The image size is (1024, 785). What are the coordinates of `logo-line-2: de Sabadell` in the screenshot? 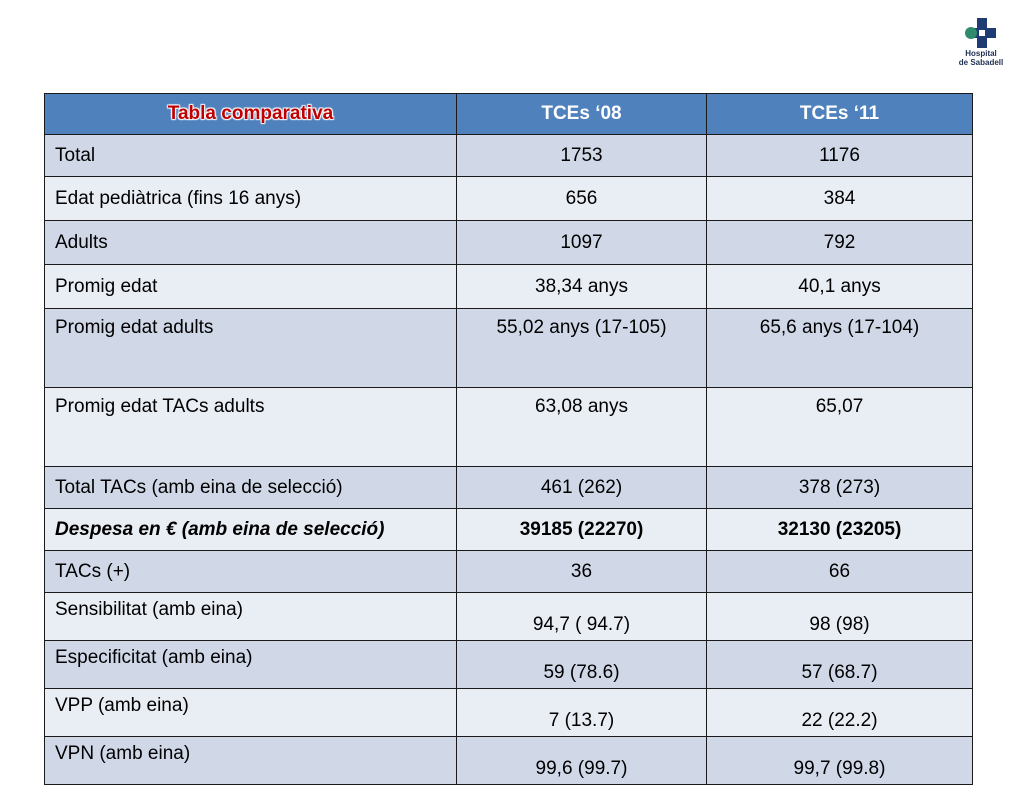 It's located at (981, 62).